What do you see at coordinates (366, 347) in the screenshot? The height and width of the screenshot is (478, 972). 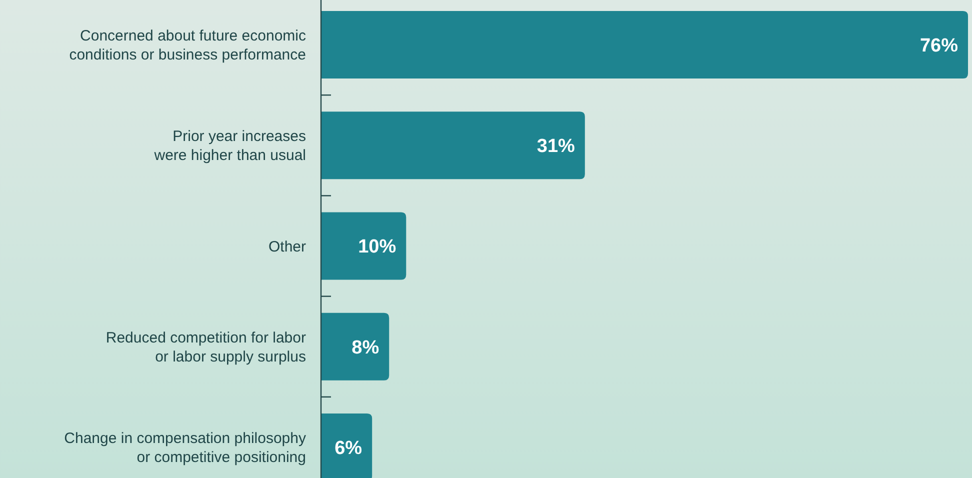 I see `data-label: 8%` at bounding box center [366, 347].